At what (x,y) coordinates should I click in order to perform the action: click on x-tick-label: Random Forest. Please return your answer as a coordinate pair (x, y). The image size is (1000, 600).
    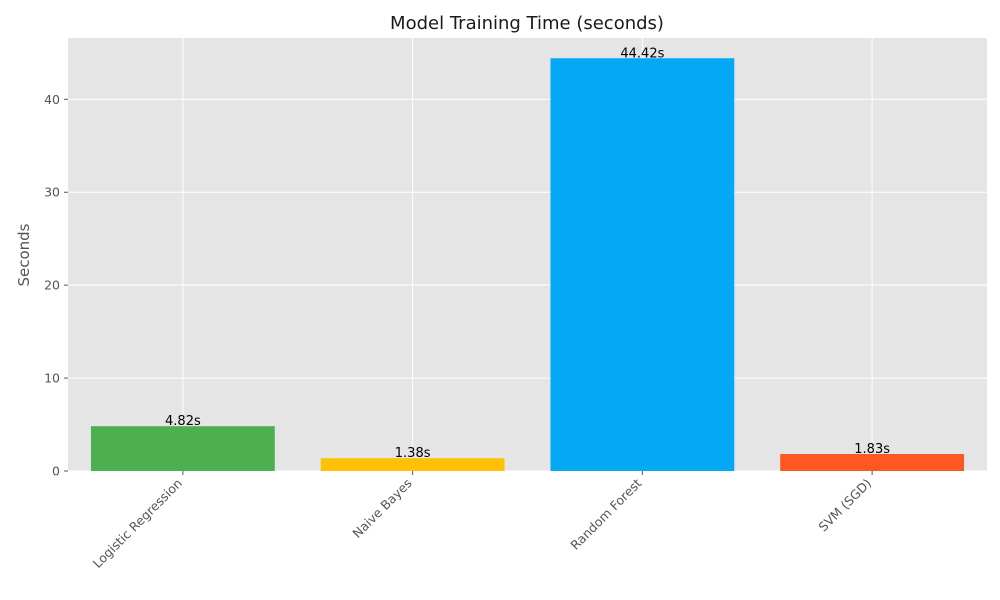
    Looking at the image, I should click on (605, 513).